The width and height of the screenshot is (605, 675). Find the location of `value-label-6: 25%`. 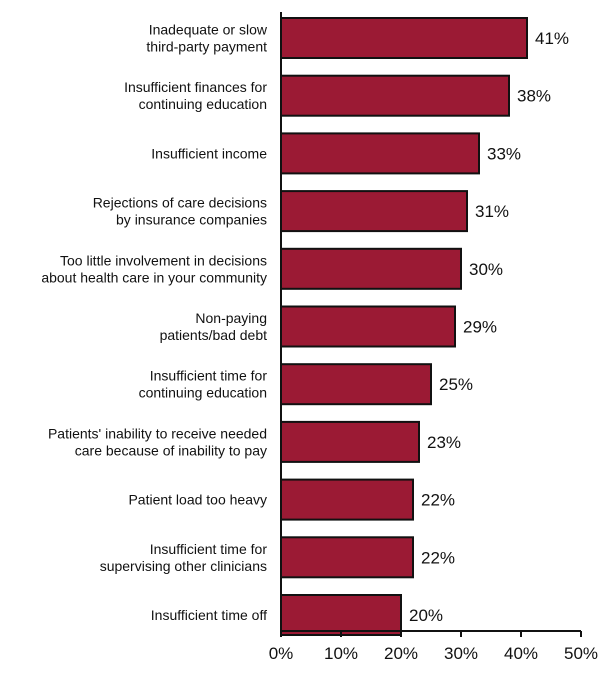

value-label-6: 25% is located at coordinates (456, 384).